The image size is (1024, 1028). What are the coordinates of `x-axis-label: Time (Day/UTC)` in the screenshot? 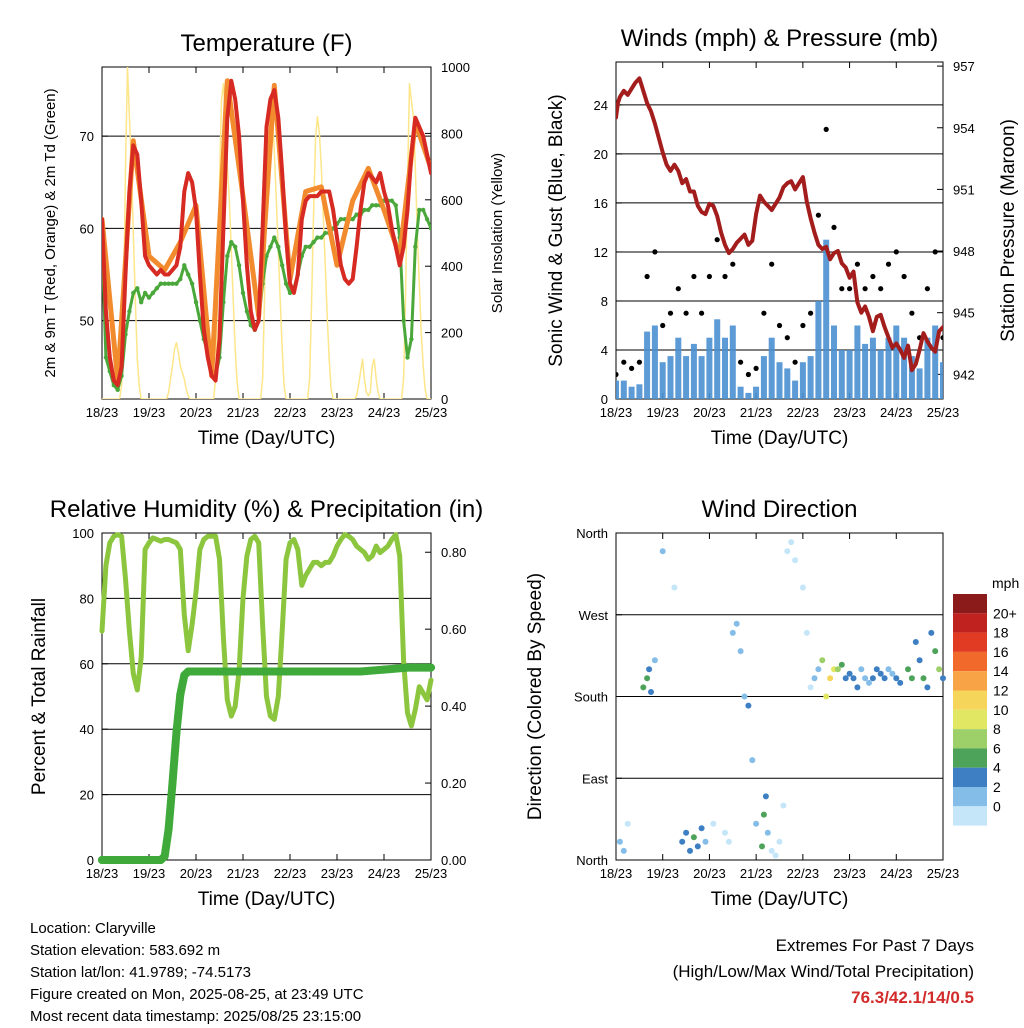 It's located at (267, 438).